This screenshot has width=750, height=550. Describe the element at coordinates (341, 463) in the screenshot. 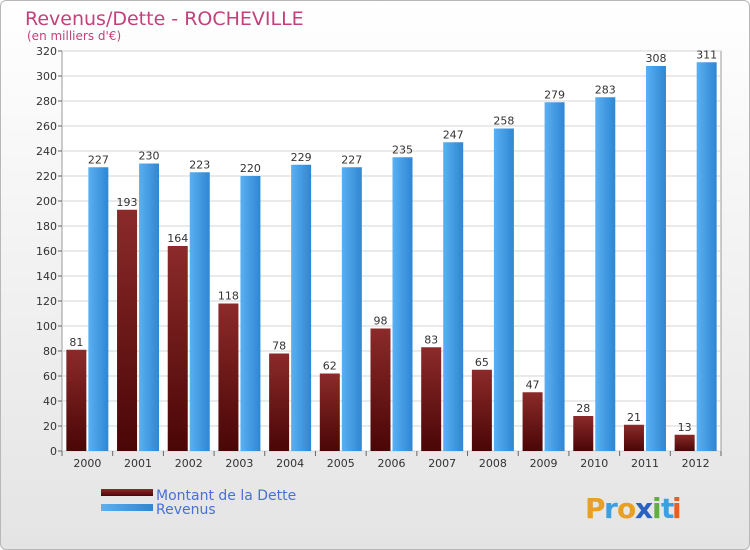

I see `x-tick-label-2005: 2005` at that location.